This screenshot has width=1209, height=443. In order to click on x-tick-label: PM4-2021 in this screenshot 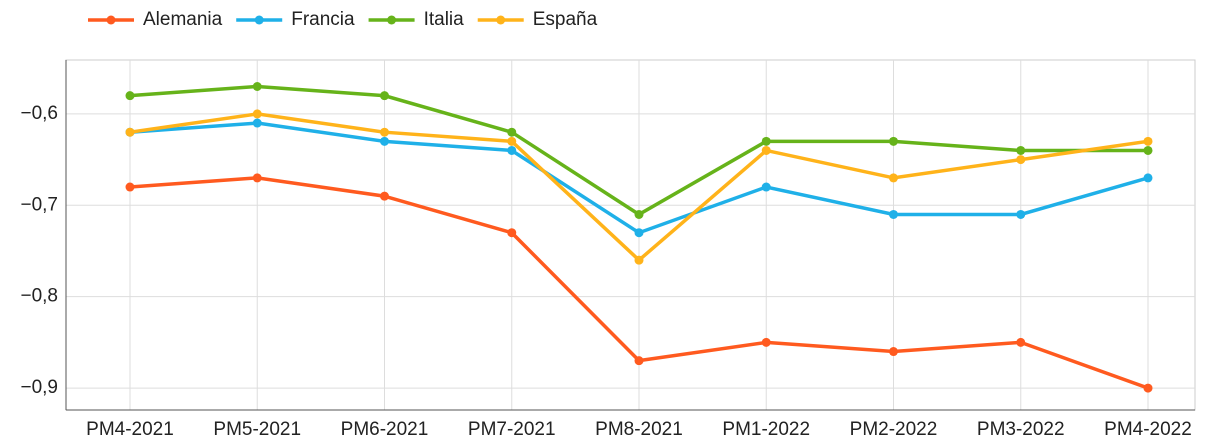, I will do `click(130, 429)`.